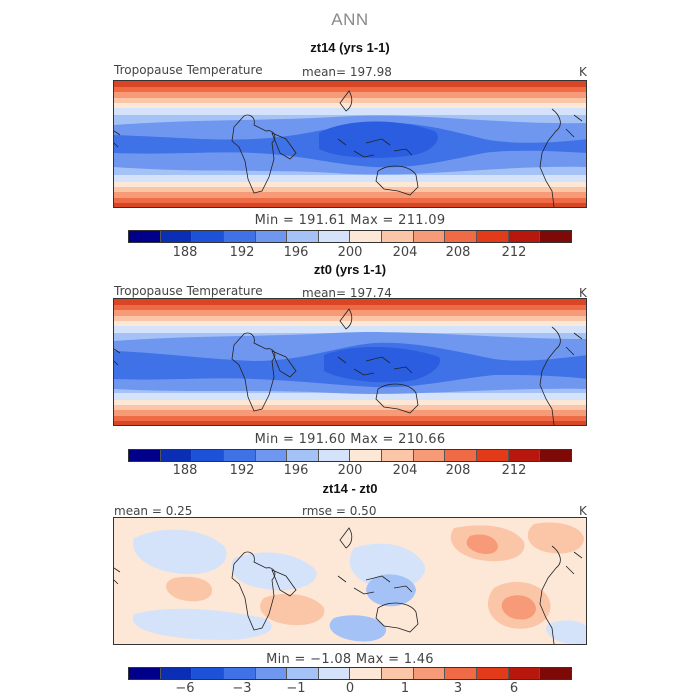 The image size is (700, 700). What do you see at coordinates (350, 659) in the screenshot?
I see `panel-3-minmax: Min = −1.08 Max = 1.46` at bounding box center [350, 659].